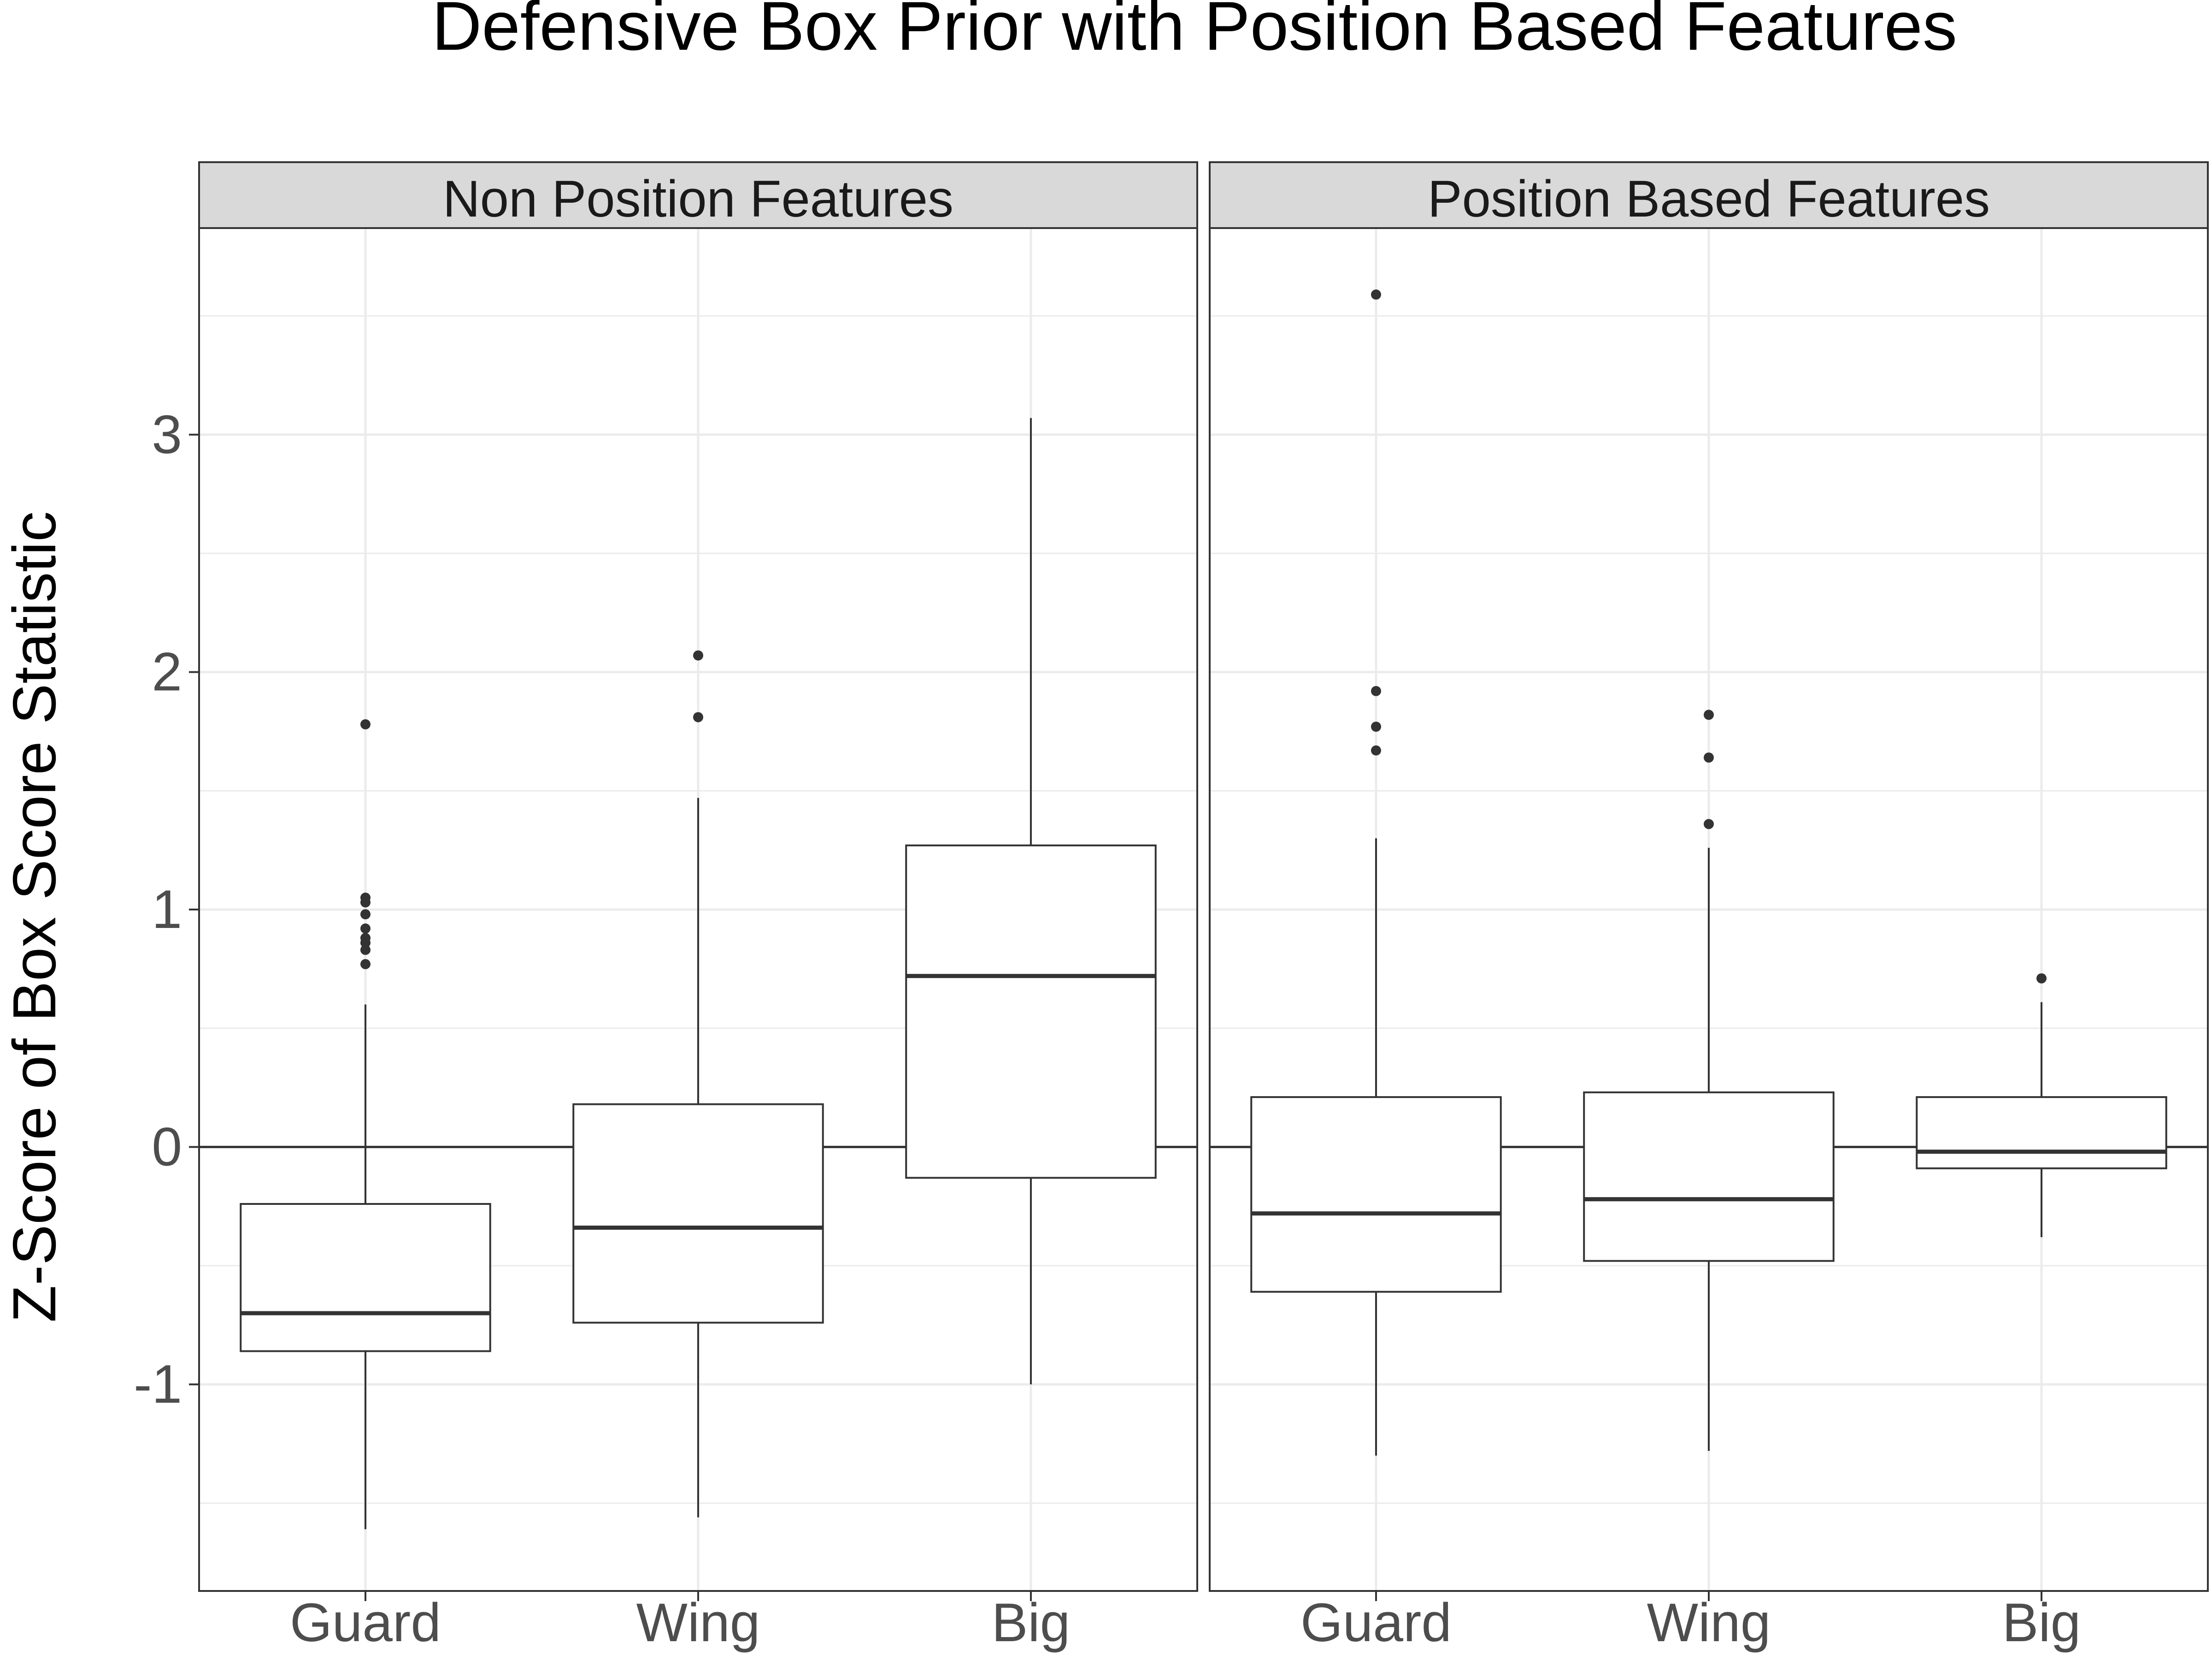 Image resolution: width=2212 pixels, height=1661 pixels. Describe the element at coordinates (1709, 199) in the screenshot. I see `facet-strip-label: Position Based Features` at that location.